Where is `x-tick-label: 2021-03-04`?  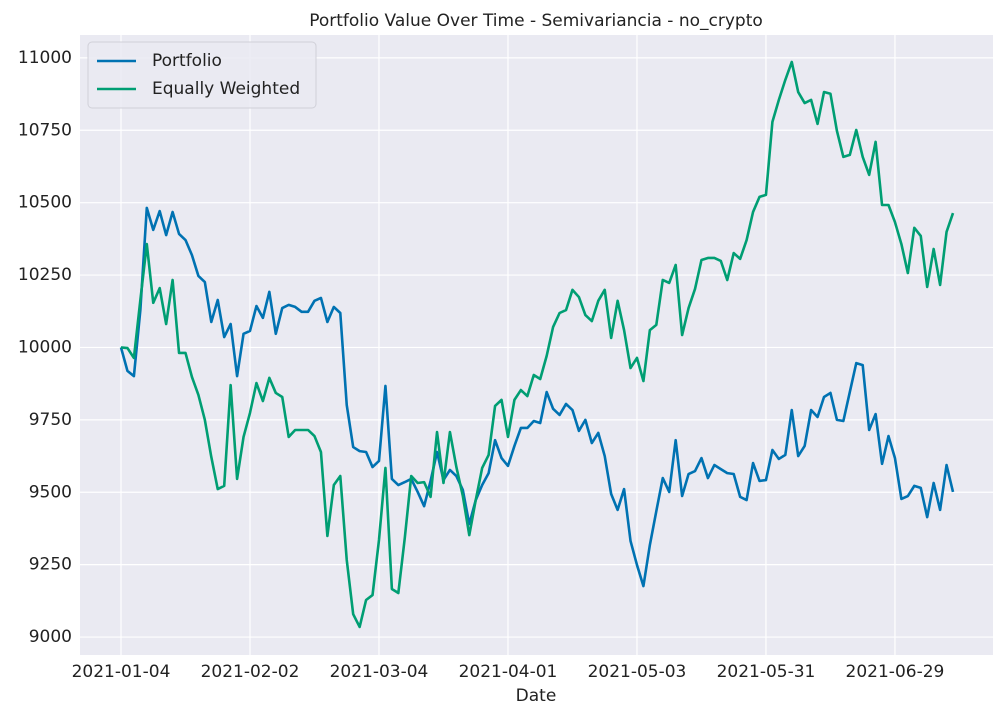
x-tick-label: 2021-03-04 is located at coordinates (379, 672).